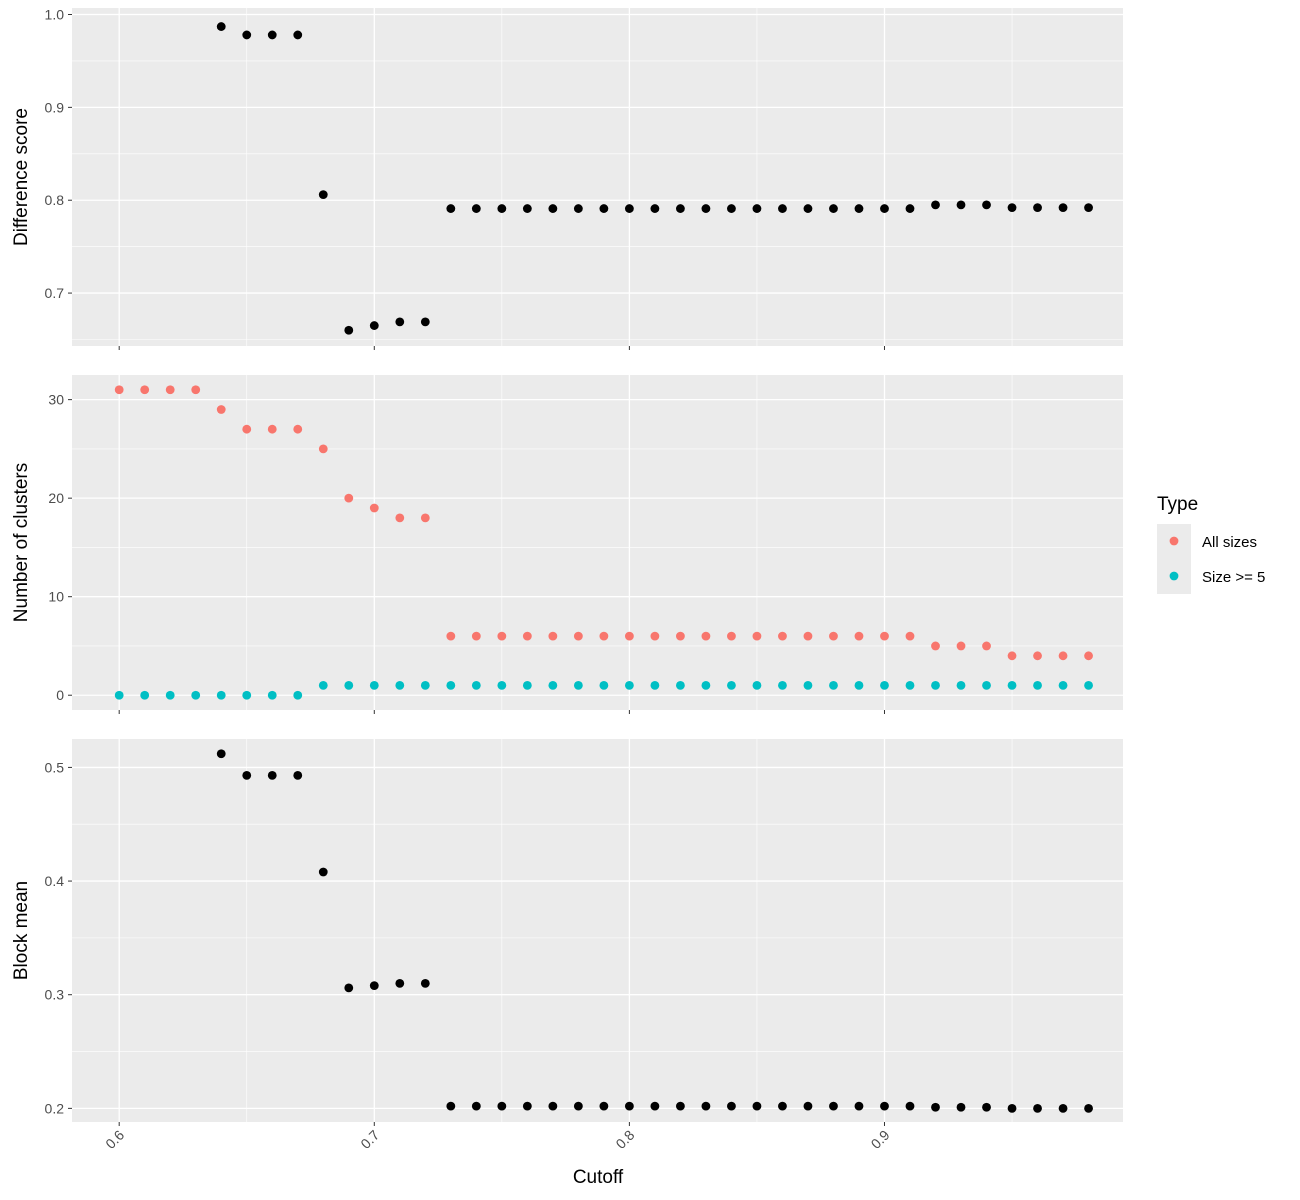 This screenshot has height=1200, width=1300. I want to click on x-tick-label: 0.6, so click(114, 1139).